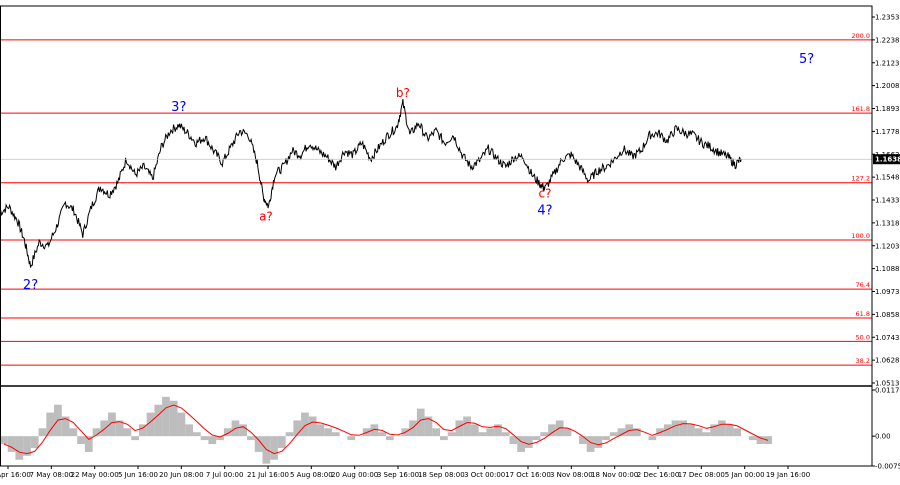 The image size is (900, 485). I want to click on indicator-layer, so click(386, 430).